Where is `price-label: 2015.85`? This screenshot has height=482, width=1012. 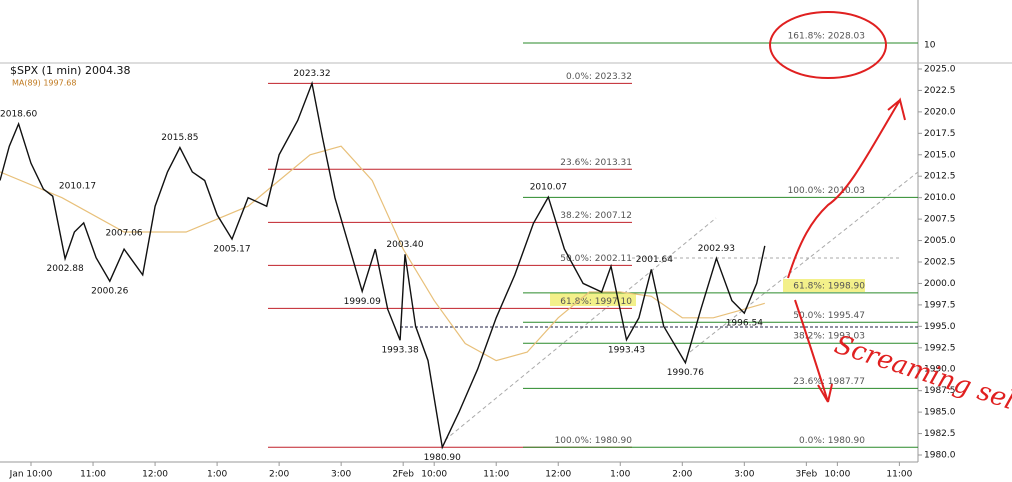 price-label: 2015.85 is located at coordinates (179, 138).